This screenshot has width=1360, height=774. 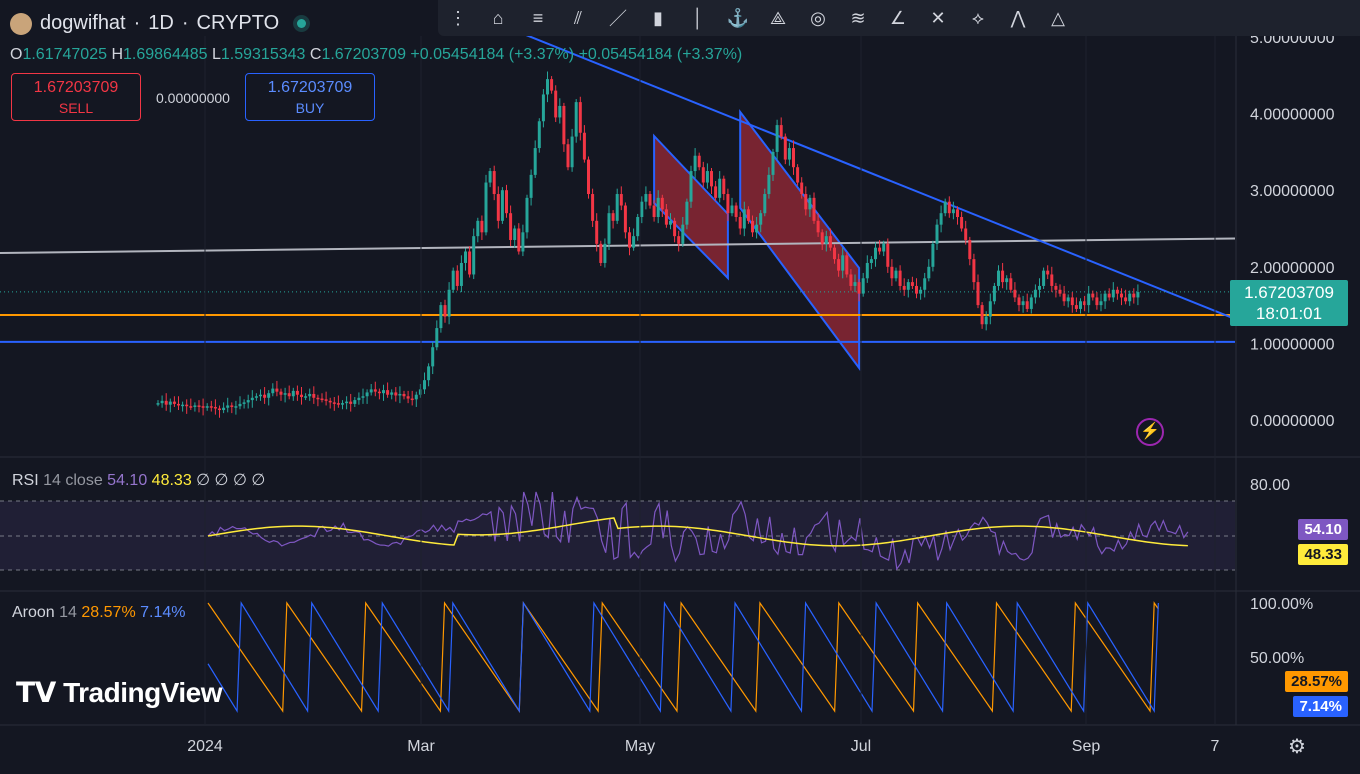 I want to click on rsi-params: 14 close, so click(x=73, y=480).